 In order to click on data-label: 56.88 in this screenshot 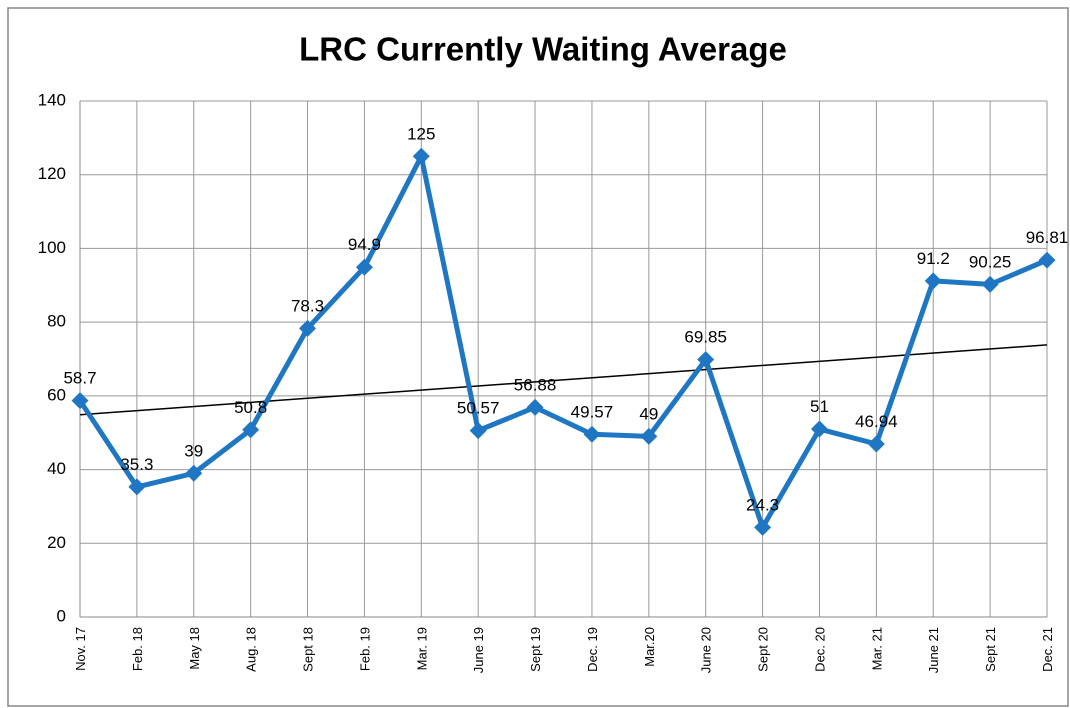, I will do `click(535, 384)`.